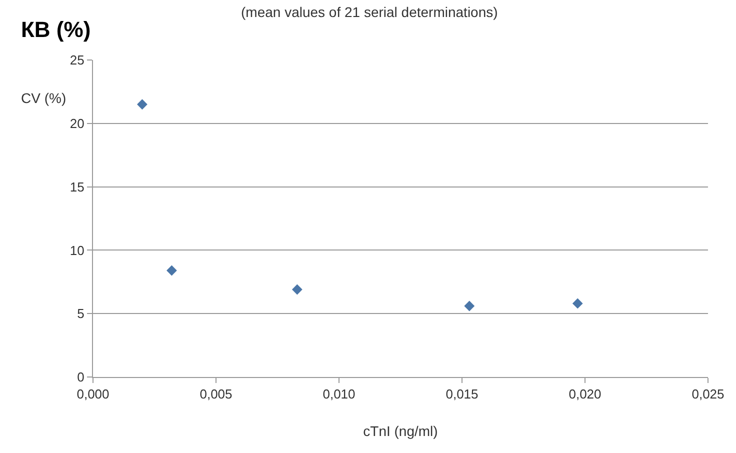 This screenshot has width=736, height=453. What do you see at coordinates (462, 394) in the screenshot?
I see `x-tick-label: 0,015` at bounding box center [462, 394].